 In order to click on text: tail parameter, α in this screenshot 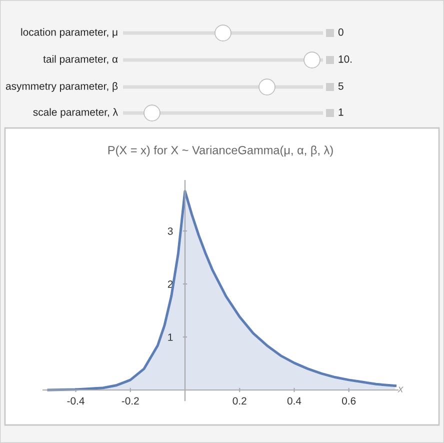, I will do `click(80, 60)`.